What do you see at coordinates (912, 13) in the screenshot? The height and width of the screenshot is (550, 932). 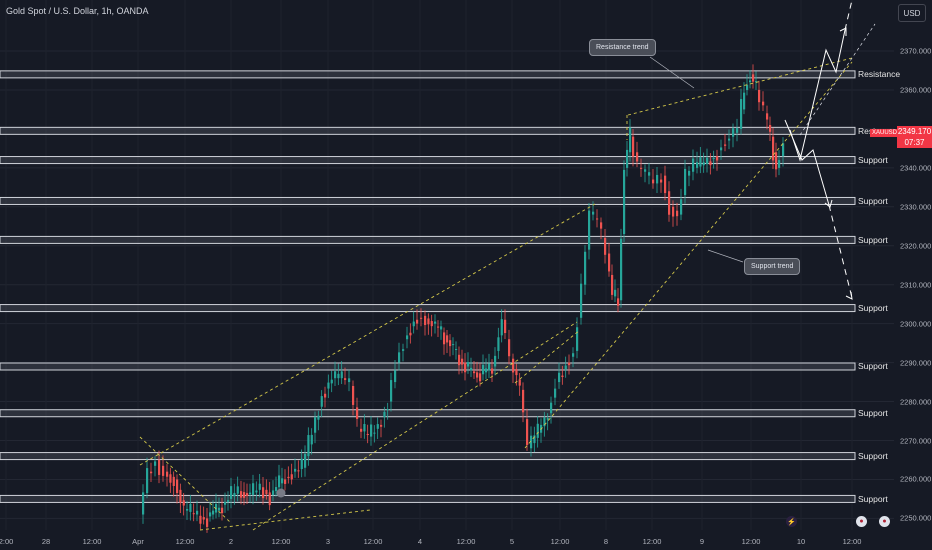 I see `currency-button: USD` at bounding box center [912, 13].